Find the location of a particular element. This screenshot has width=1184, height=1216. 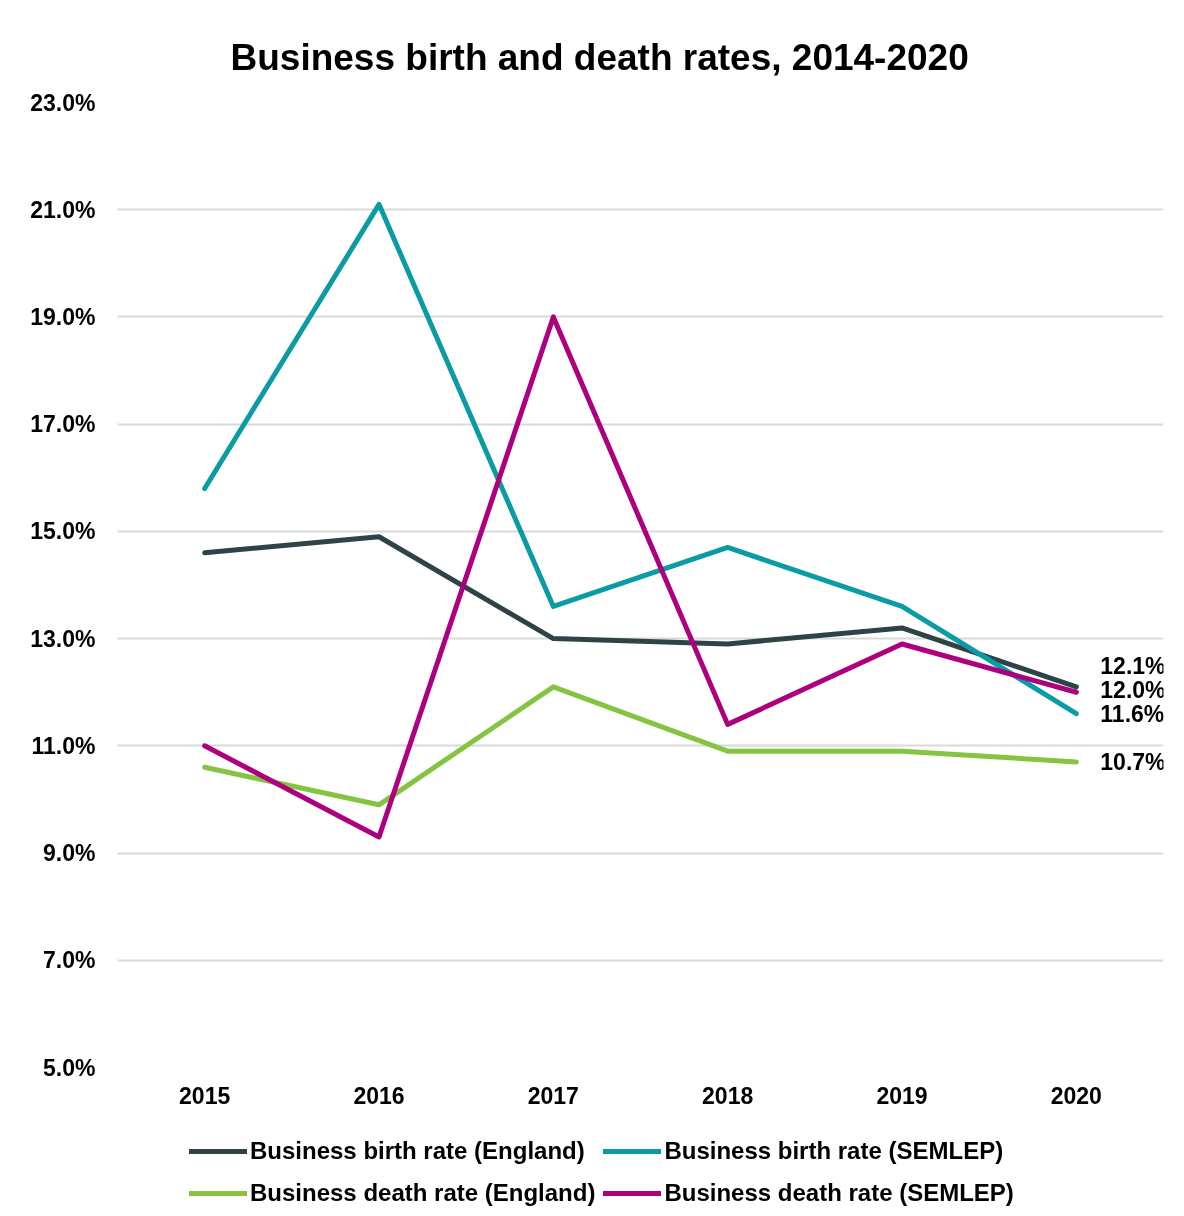

y-tick-label: 23.0% is located at coordinates (63, 102).